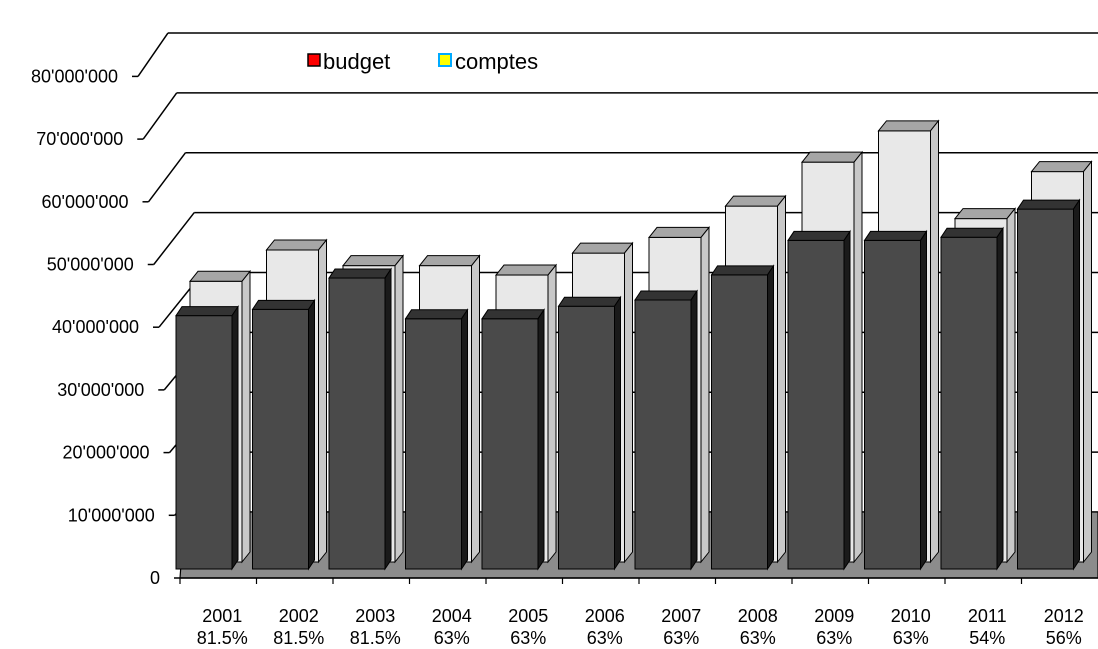 This screenshot has width=1098, height=649. Describe the element at coordinates (85, 202) in the screenshot. I see `y-tick-label: 60'000'000` at that location.